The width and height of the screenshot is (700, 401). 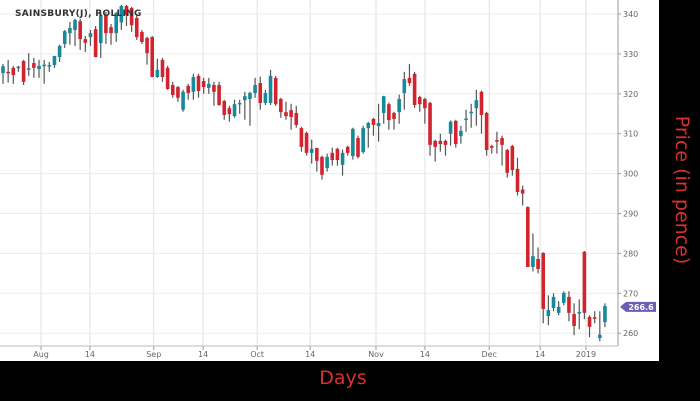 I want to click on x-tick-label: Dec, so click(x=488, y=354).